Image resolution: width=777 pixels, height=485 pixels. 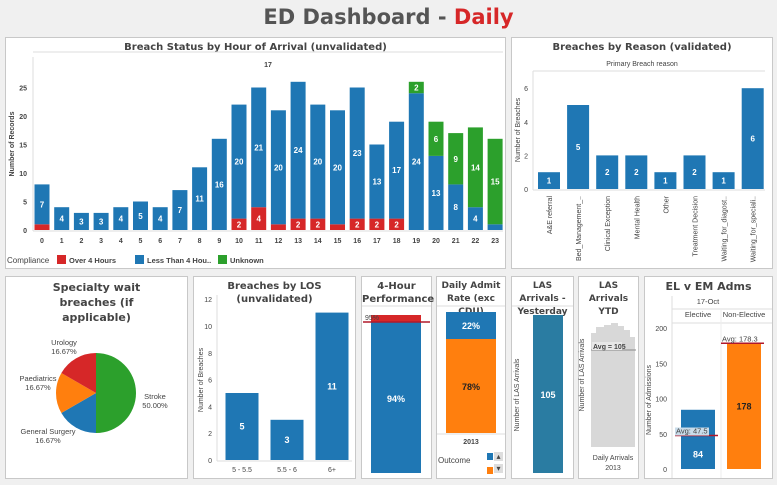 What do you see at coordinates (608, 223) in the screenshot?
I see `x-tick-label: Clinical Exception` at bounding box center [608, 223].